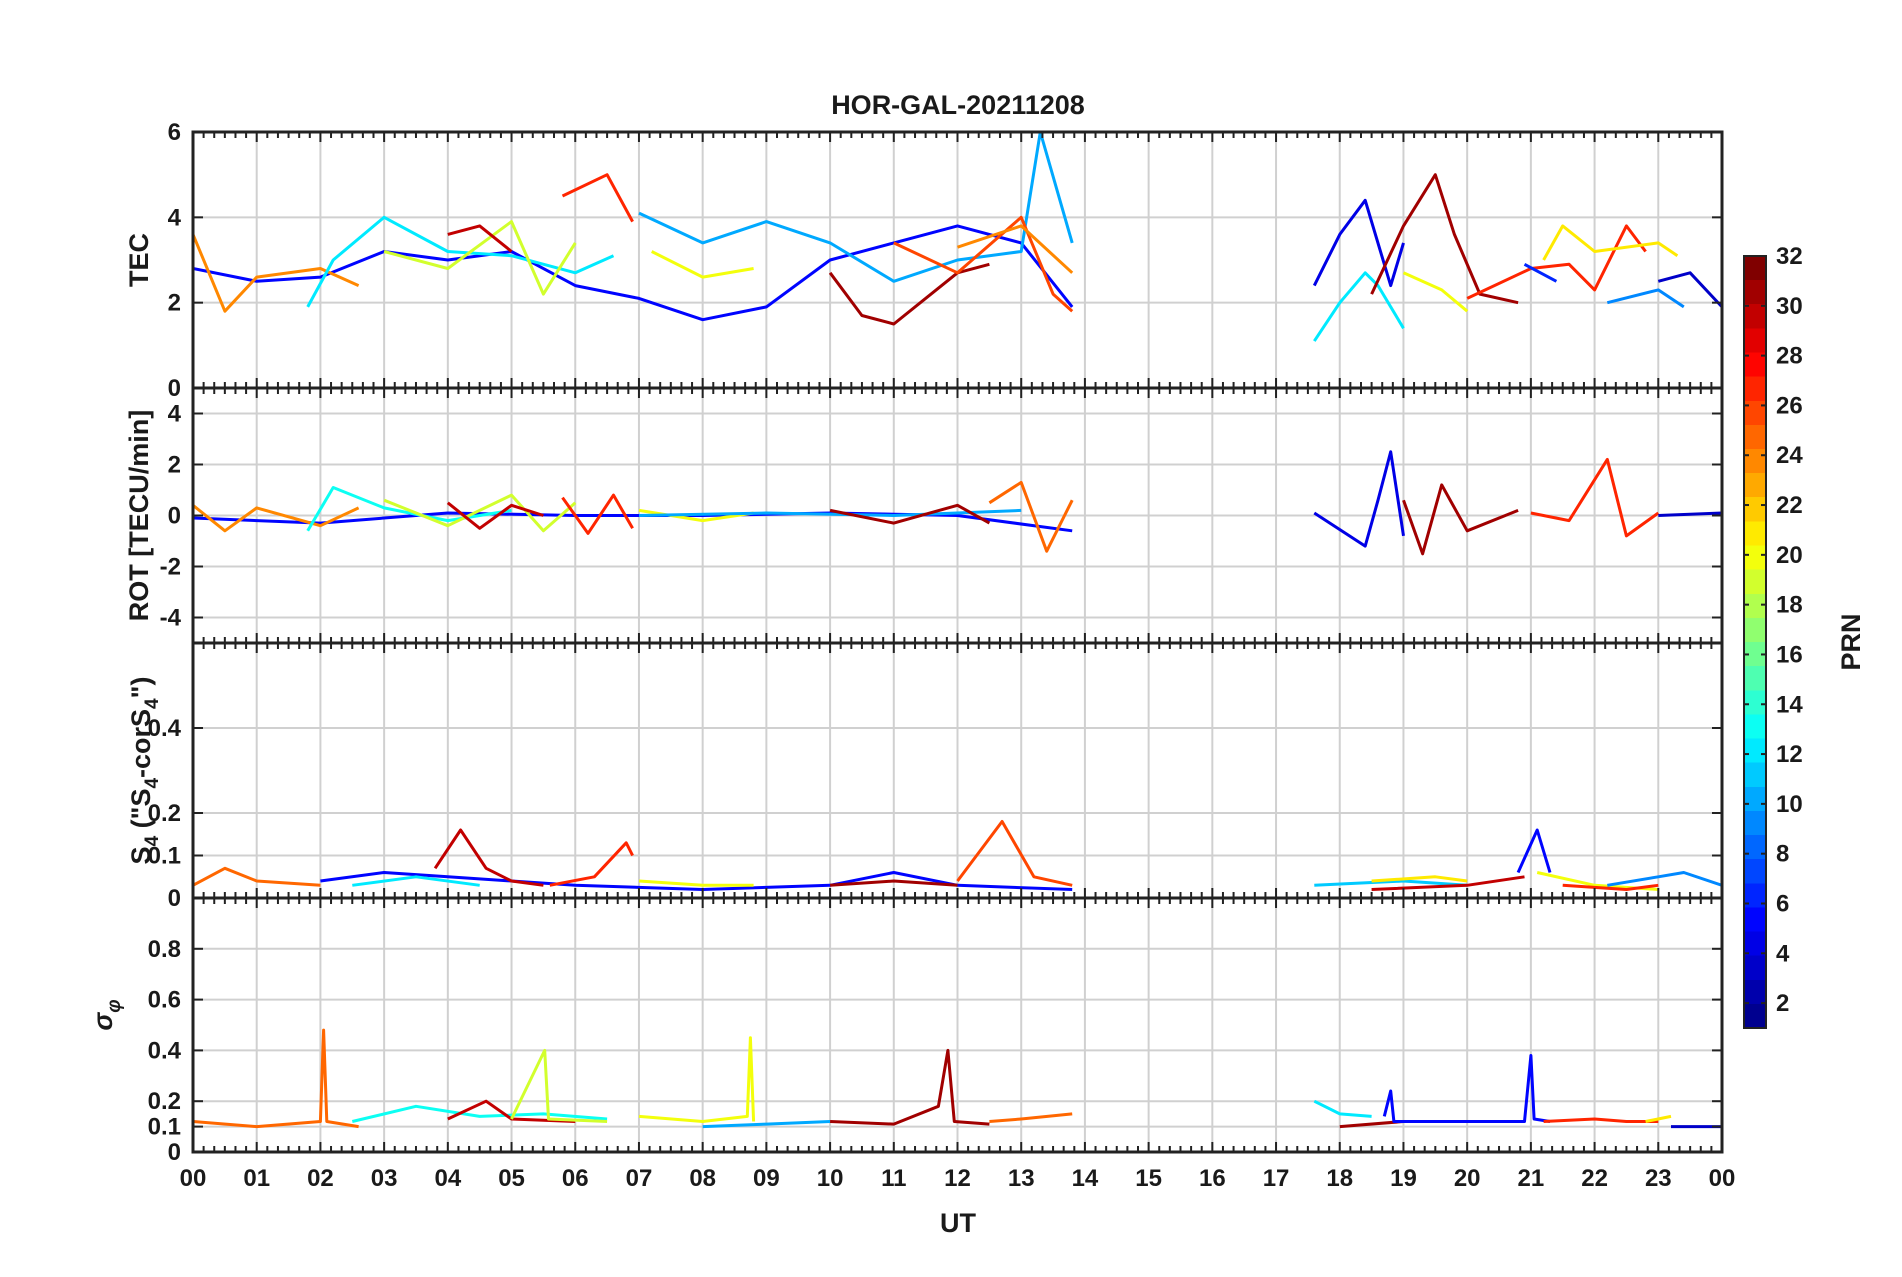 The height and width of the screenshot is (1277, 1902). What do you see at coordinates (106, 1014) in the screenshot?
I see `y-axis-title: σφ` at bounding box center [106, 1014].